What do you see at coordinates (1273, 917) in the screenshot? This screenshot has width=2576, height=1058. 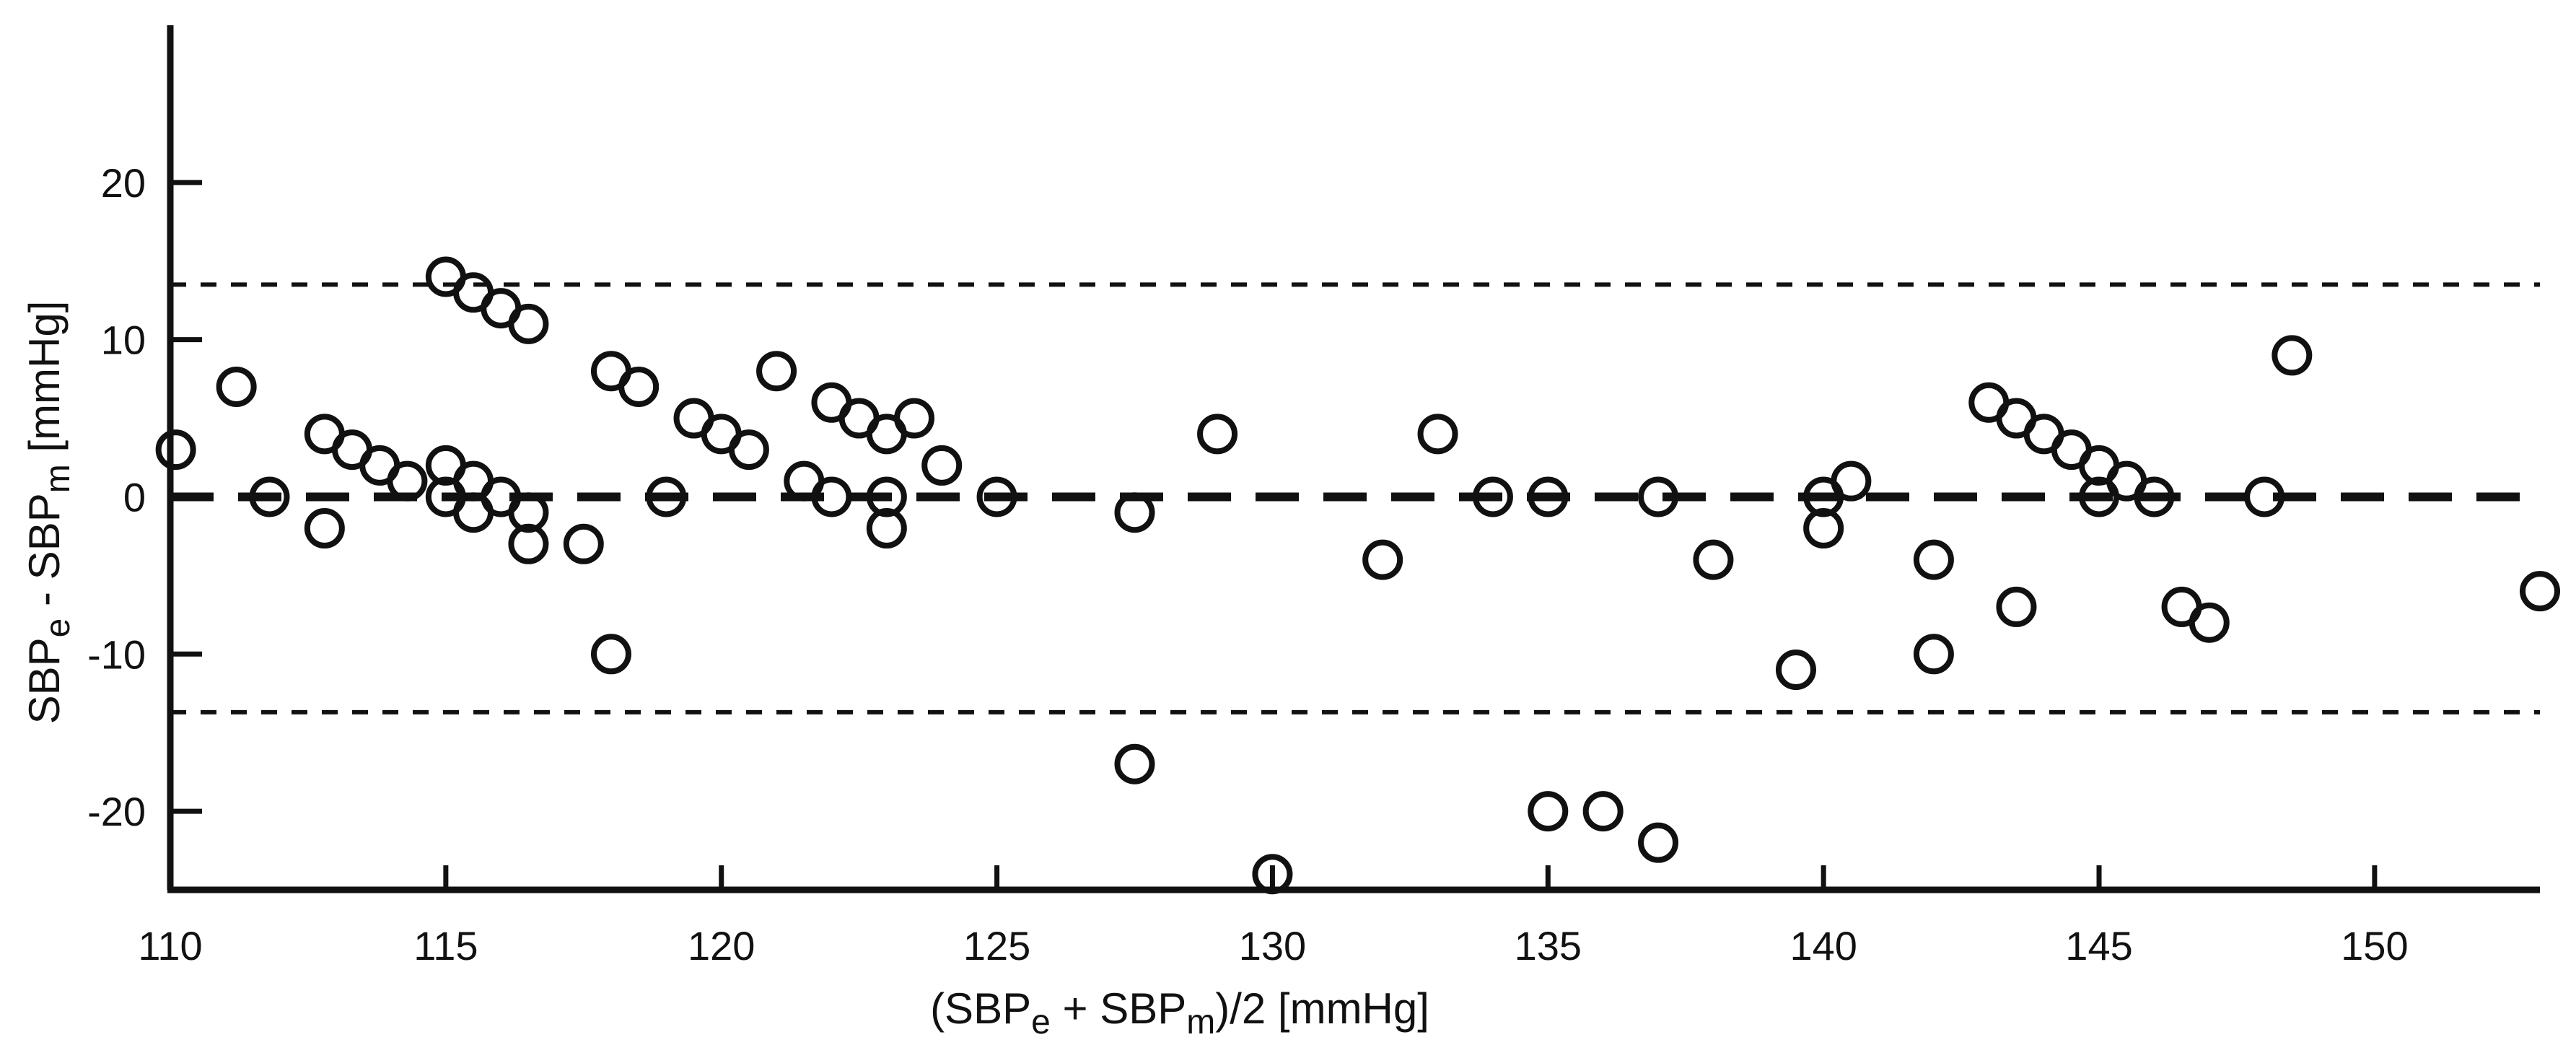 I see `x-ticks: 110 115 120 125 130 135 140 145 150` at bounding box center [1273, 917].